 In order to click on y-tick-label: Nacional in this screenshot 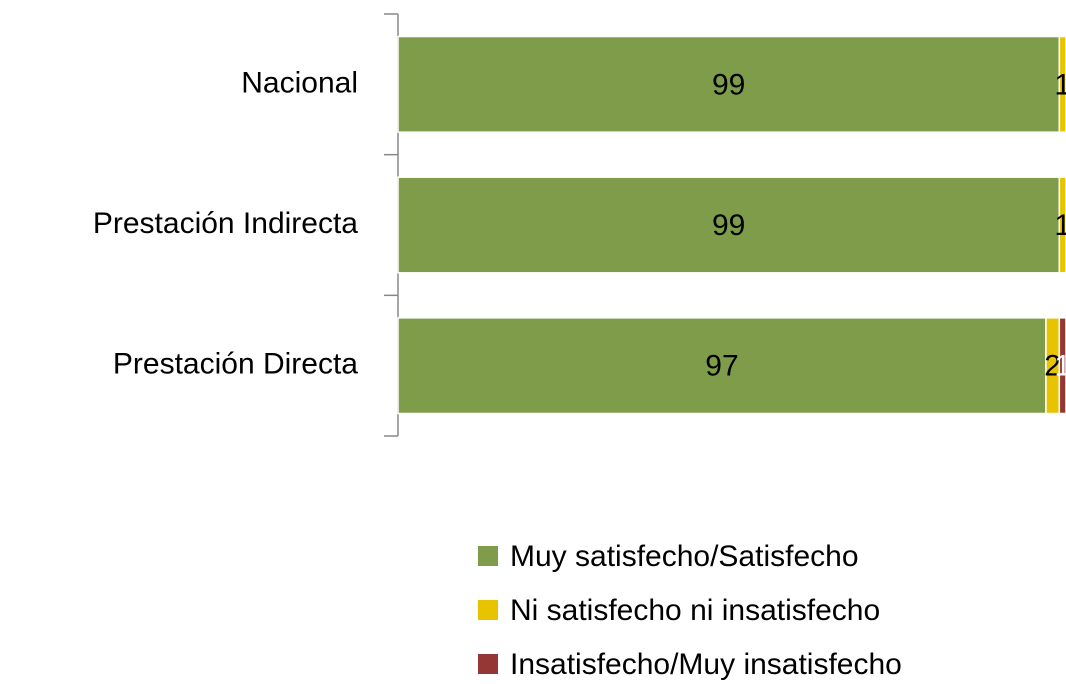, I will do `click(299, 82)`.